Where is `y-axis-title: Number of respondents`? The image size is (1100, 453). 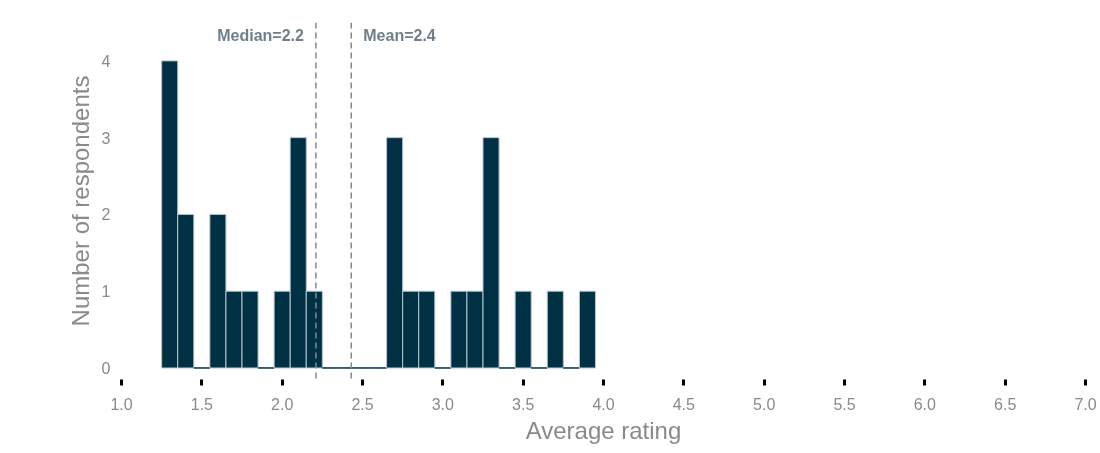 y-axis-title: Number of respondents is located at coordinates (80, 201).